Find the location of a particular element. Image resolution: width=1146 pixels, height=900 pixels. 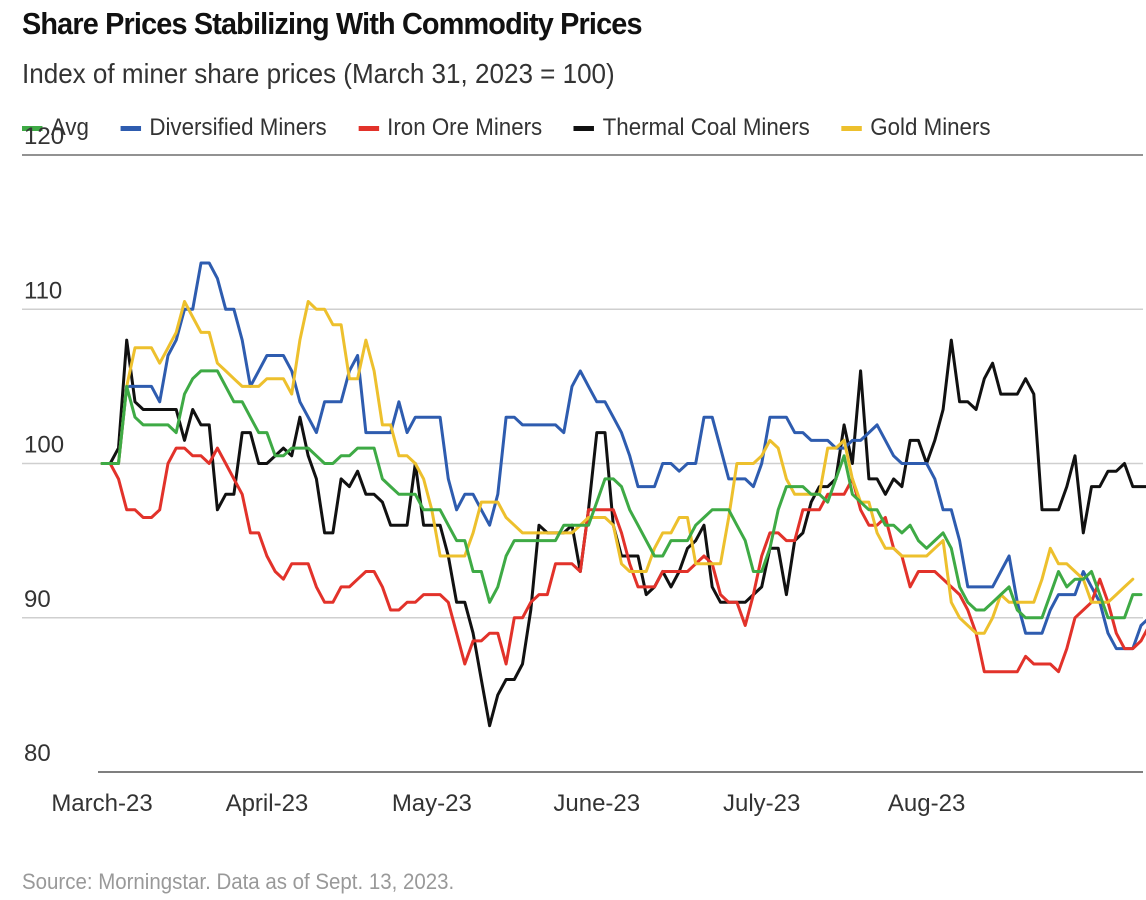

x-tick-label: June-23 is located at coordinates (596, 803).